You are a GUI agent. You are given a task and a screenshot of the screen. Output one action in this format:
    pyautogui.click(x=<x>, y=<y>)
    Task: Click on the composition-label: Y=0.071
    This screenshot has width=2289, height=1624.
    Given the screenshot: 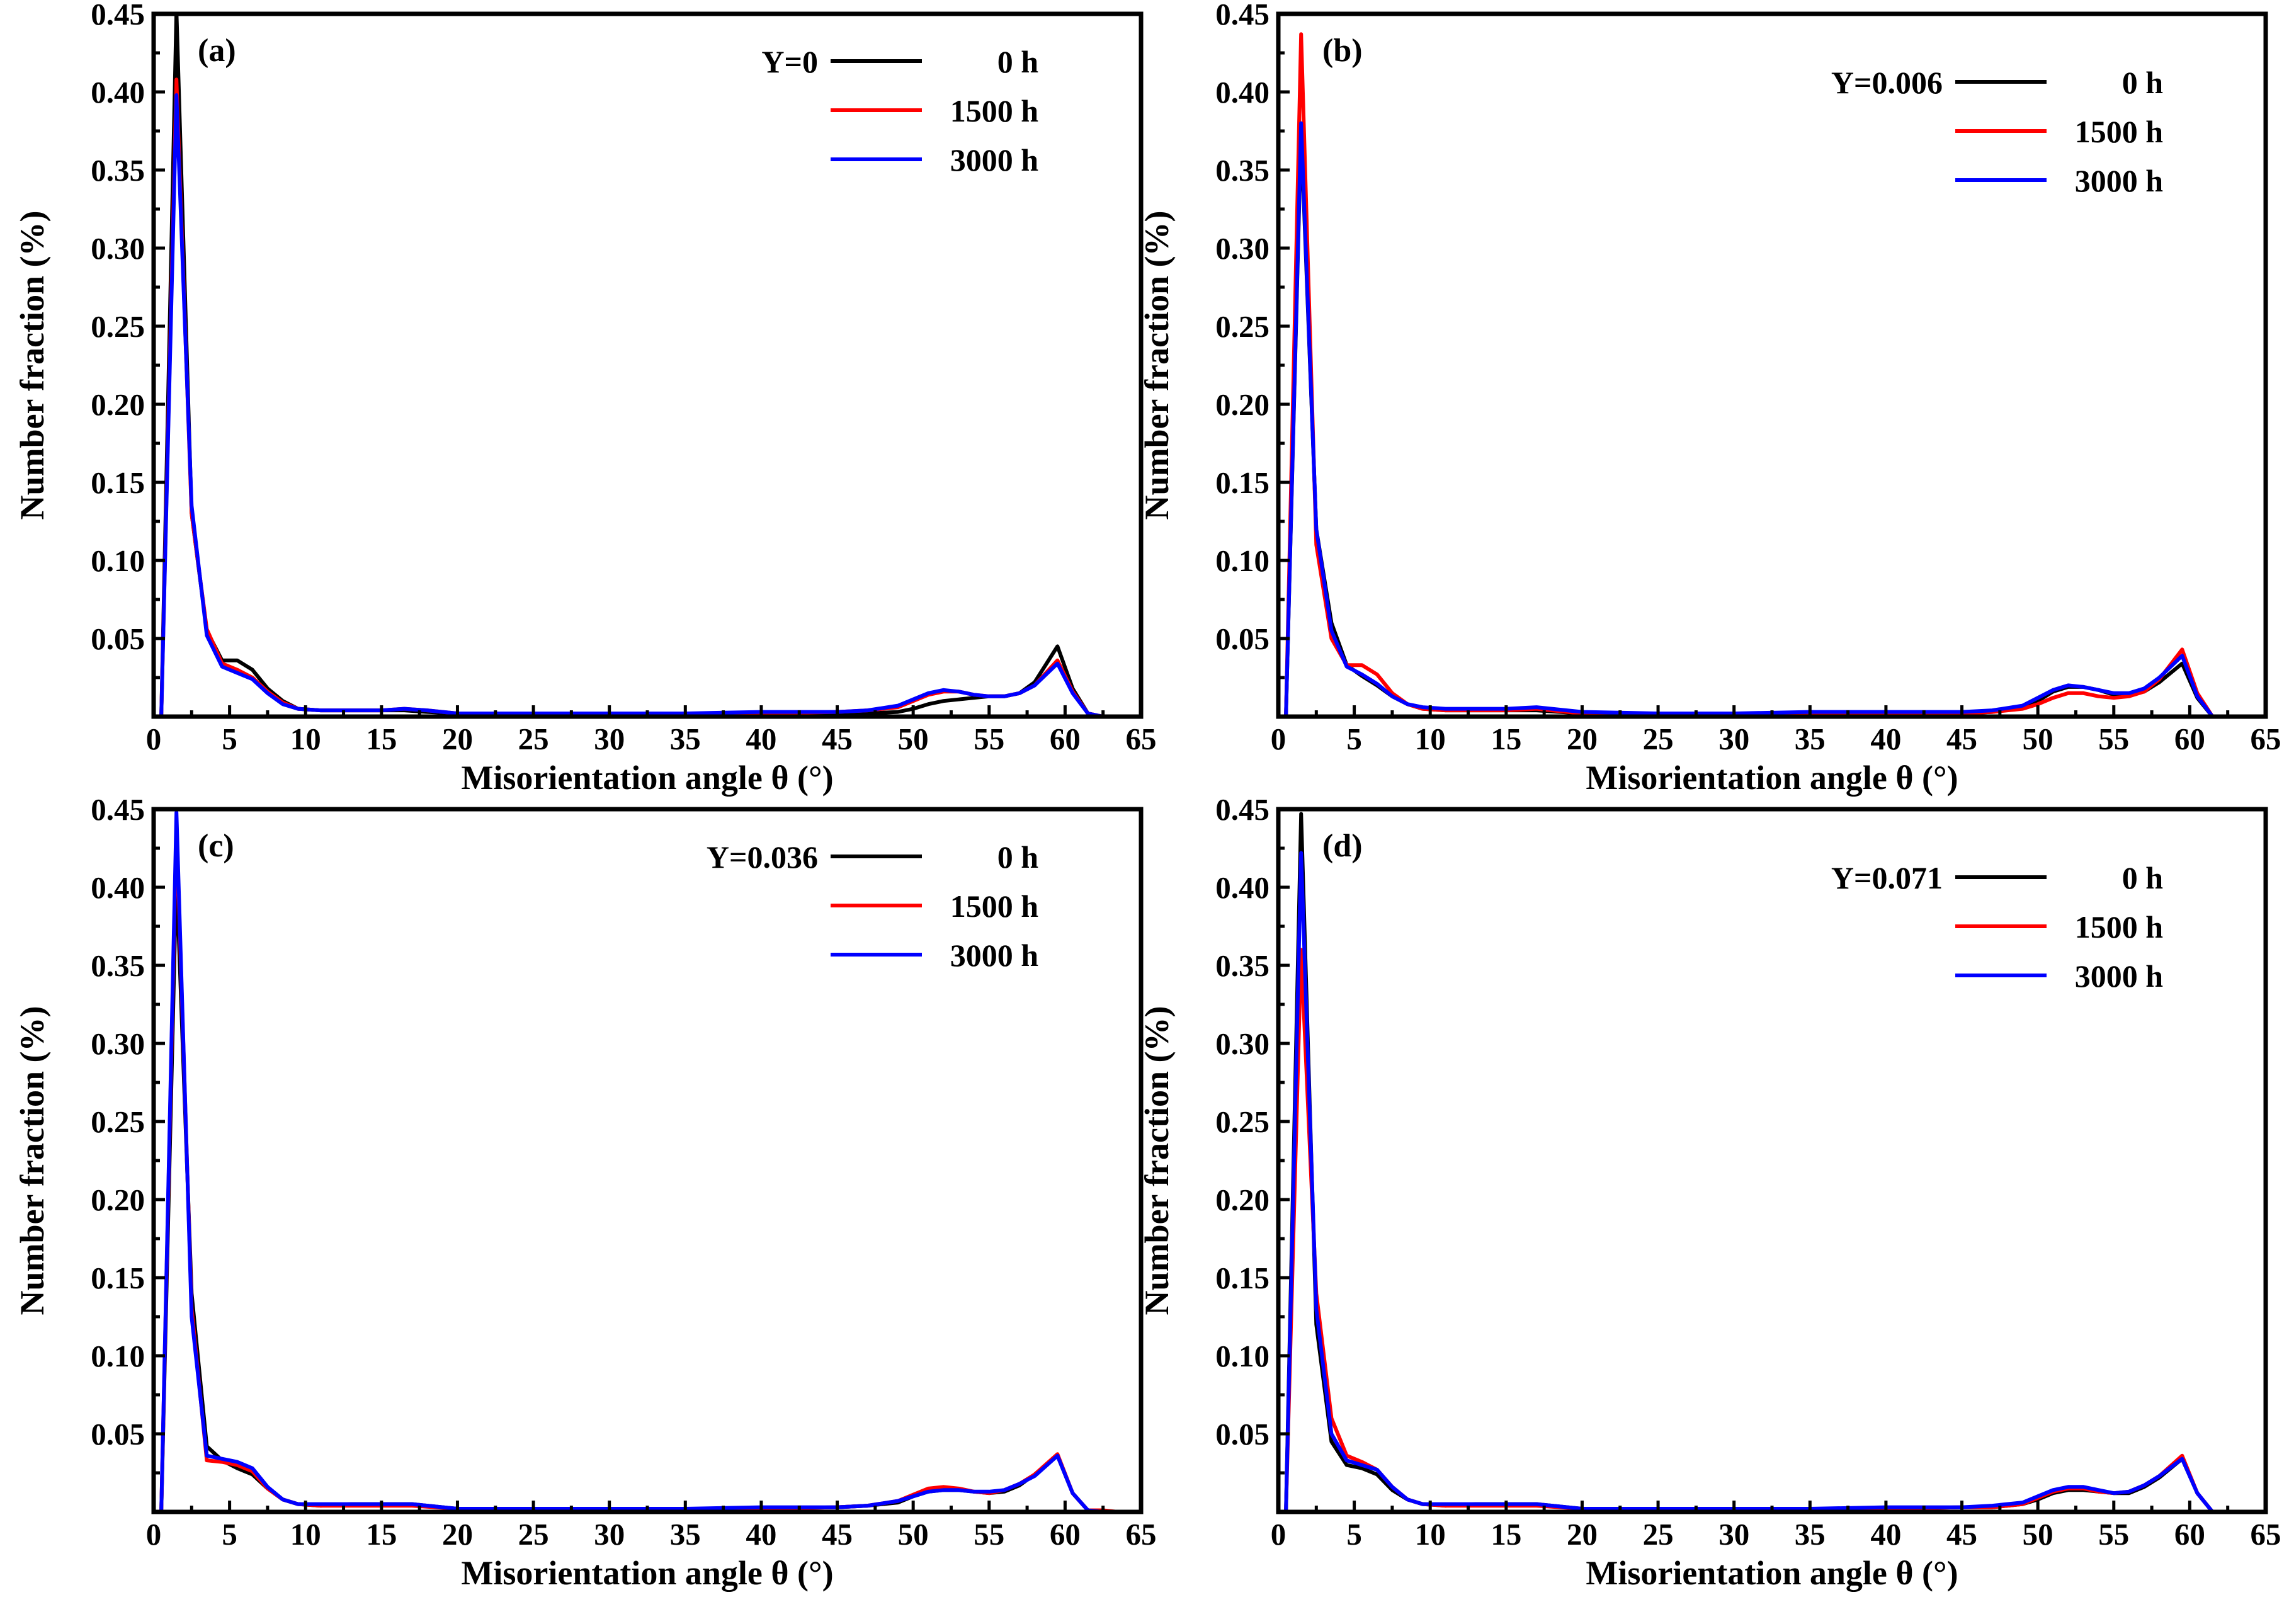 What is the action you would take?
    pyautogui.click(x=1887, y=878)
    